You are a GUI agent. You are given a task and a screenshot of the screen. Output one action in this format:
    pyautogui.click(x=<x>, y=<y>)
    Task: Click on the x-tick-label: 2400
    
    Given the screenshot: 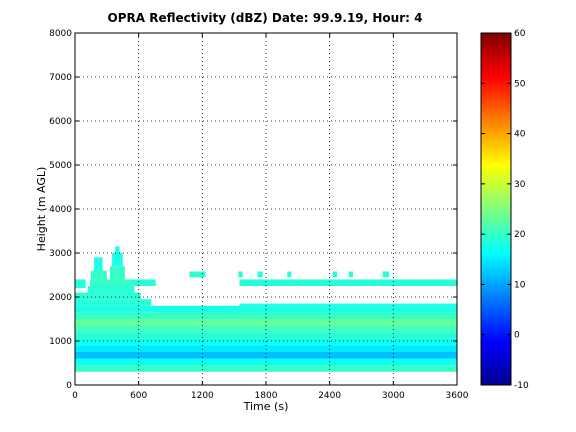 What is the action you would take?
    pyautogui.click(x=329, y=396)
    